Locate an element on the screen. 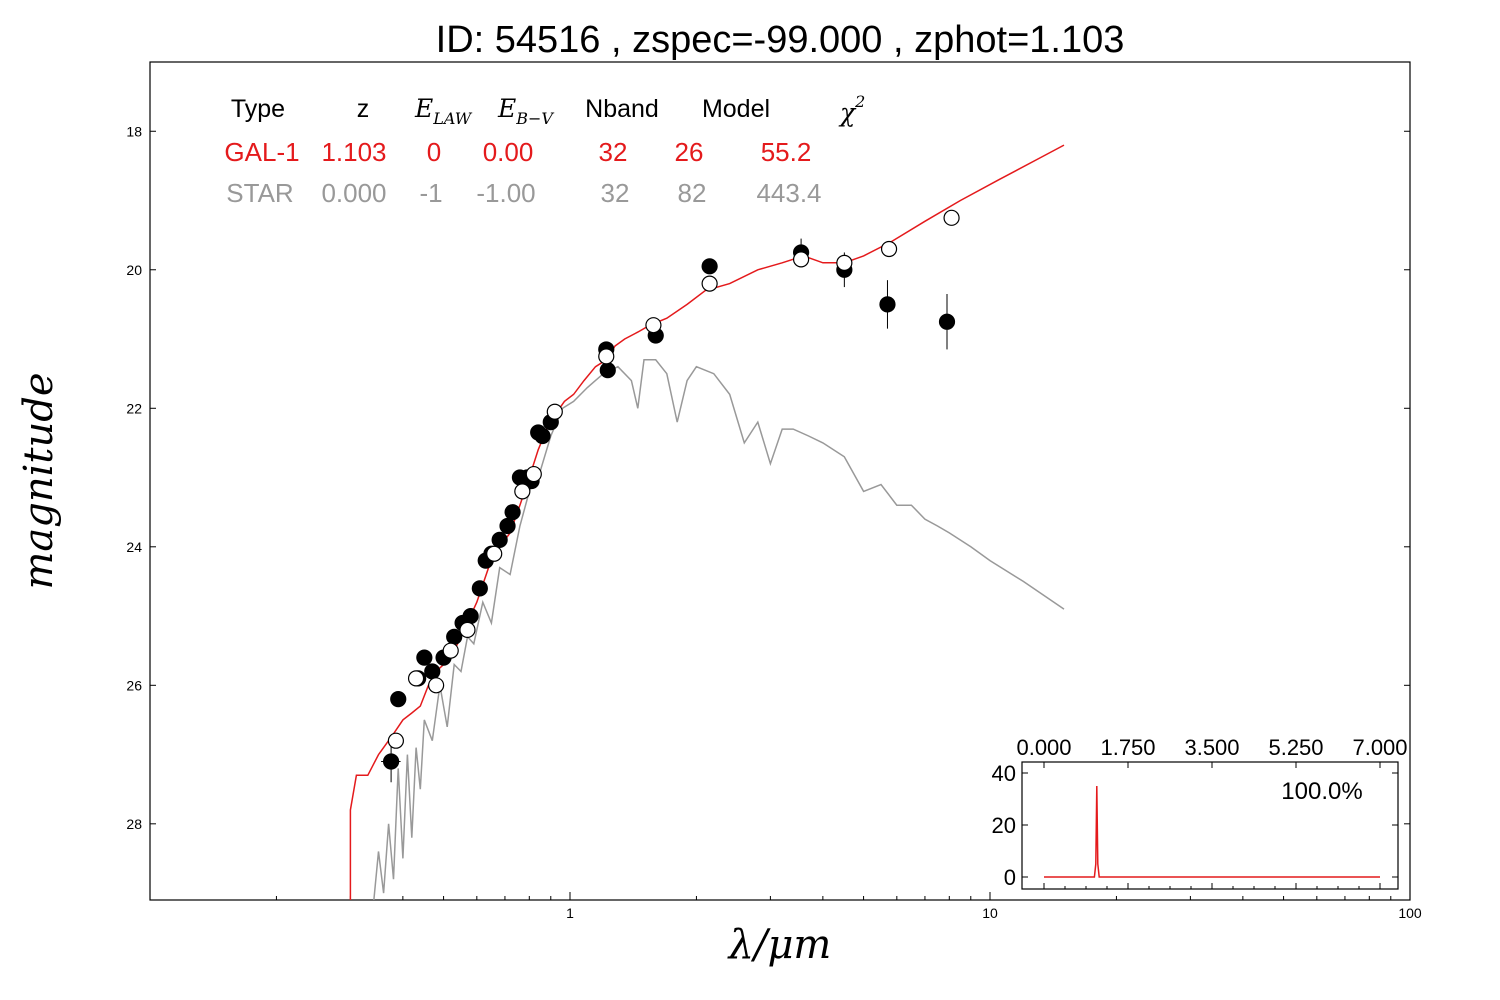 The width and height of the screenshot is (1500, 1000). inset-axis-ticks: 0.000 1.750 3.500 5.250 7.000 0 20 40 is located at coordinates (1200, 812).